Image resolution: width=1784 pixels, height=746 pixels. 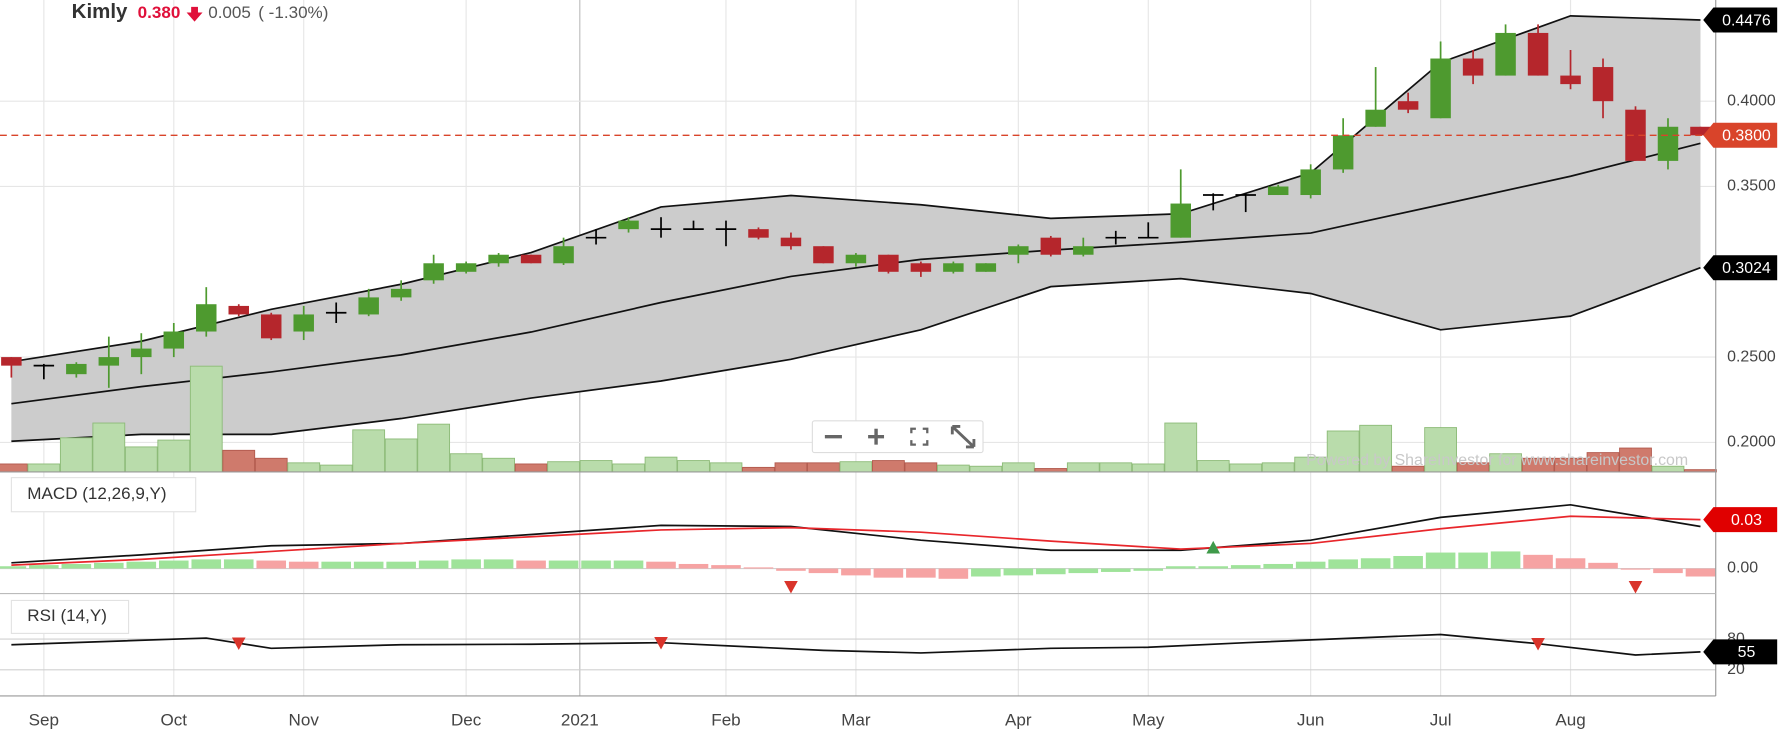 I want to click on zoom-out-button, so click(x=834, y=437).